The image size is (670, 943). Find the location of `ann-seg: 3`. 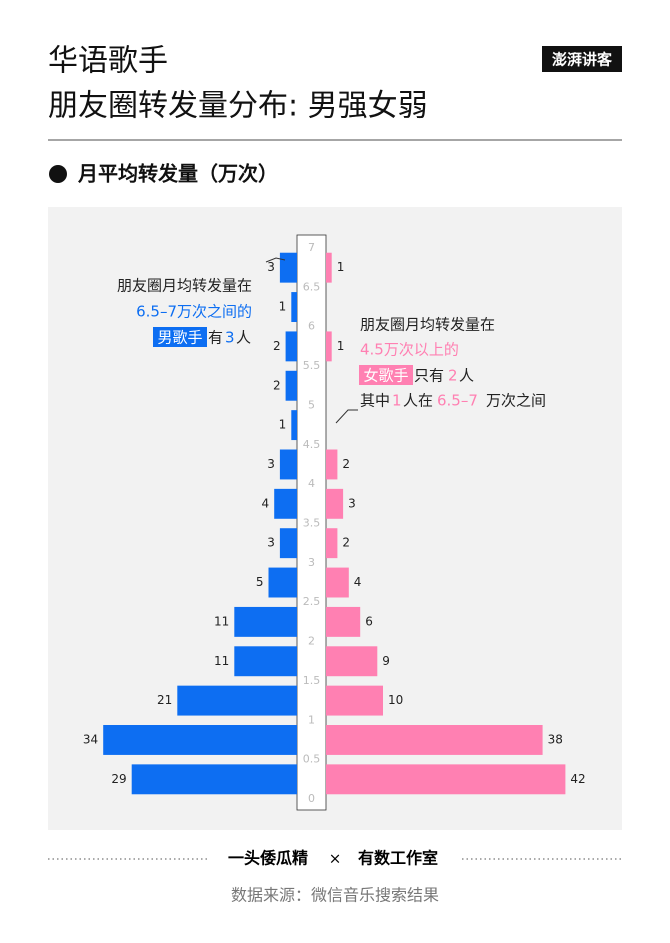

ann-seg: 3 is located at coordinates (230, 338).